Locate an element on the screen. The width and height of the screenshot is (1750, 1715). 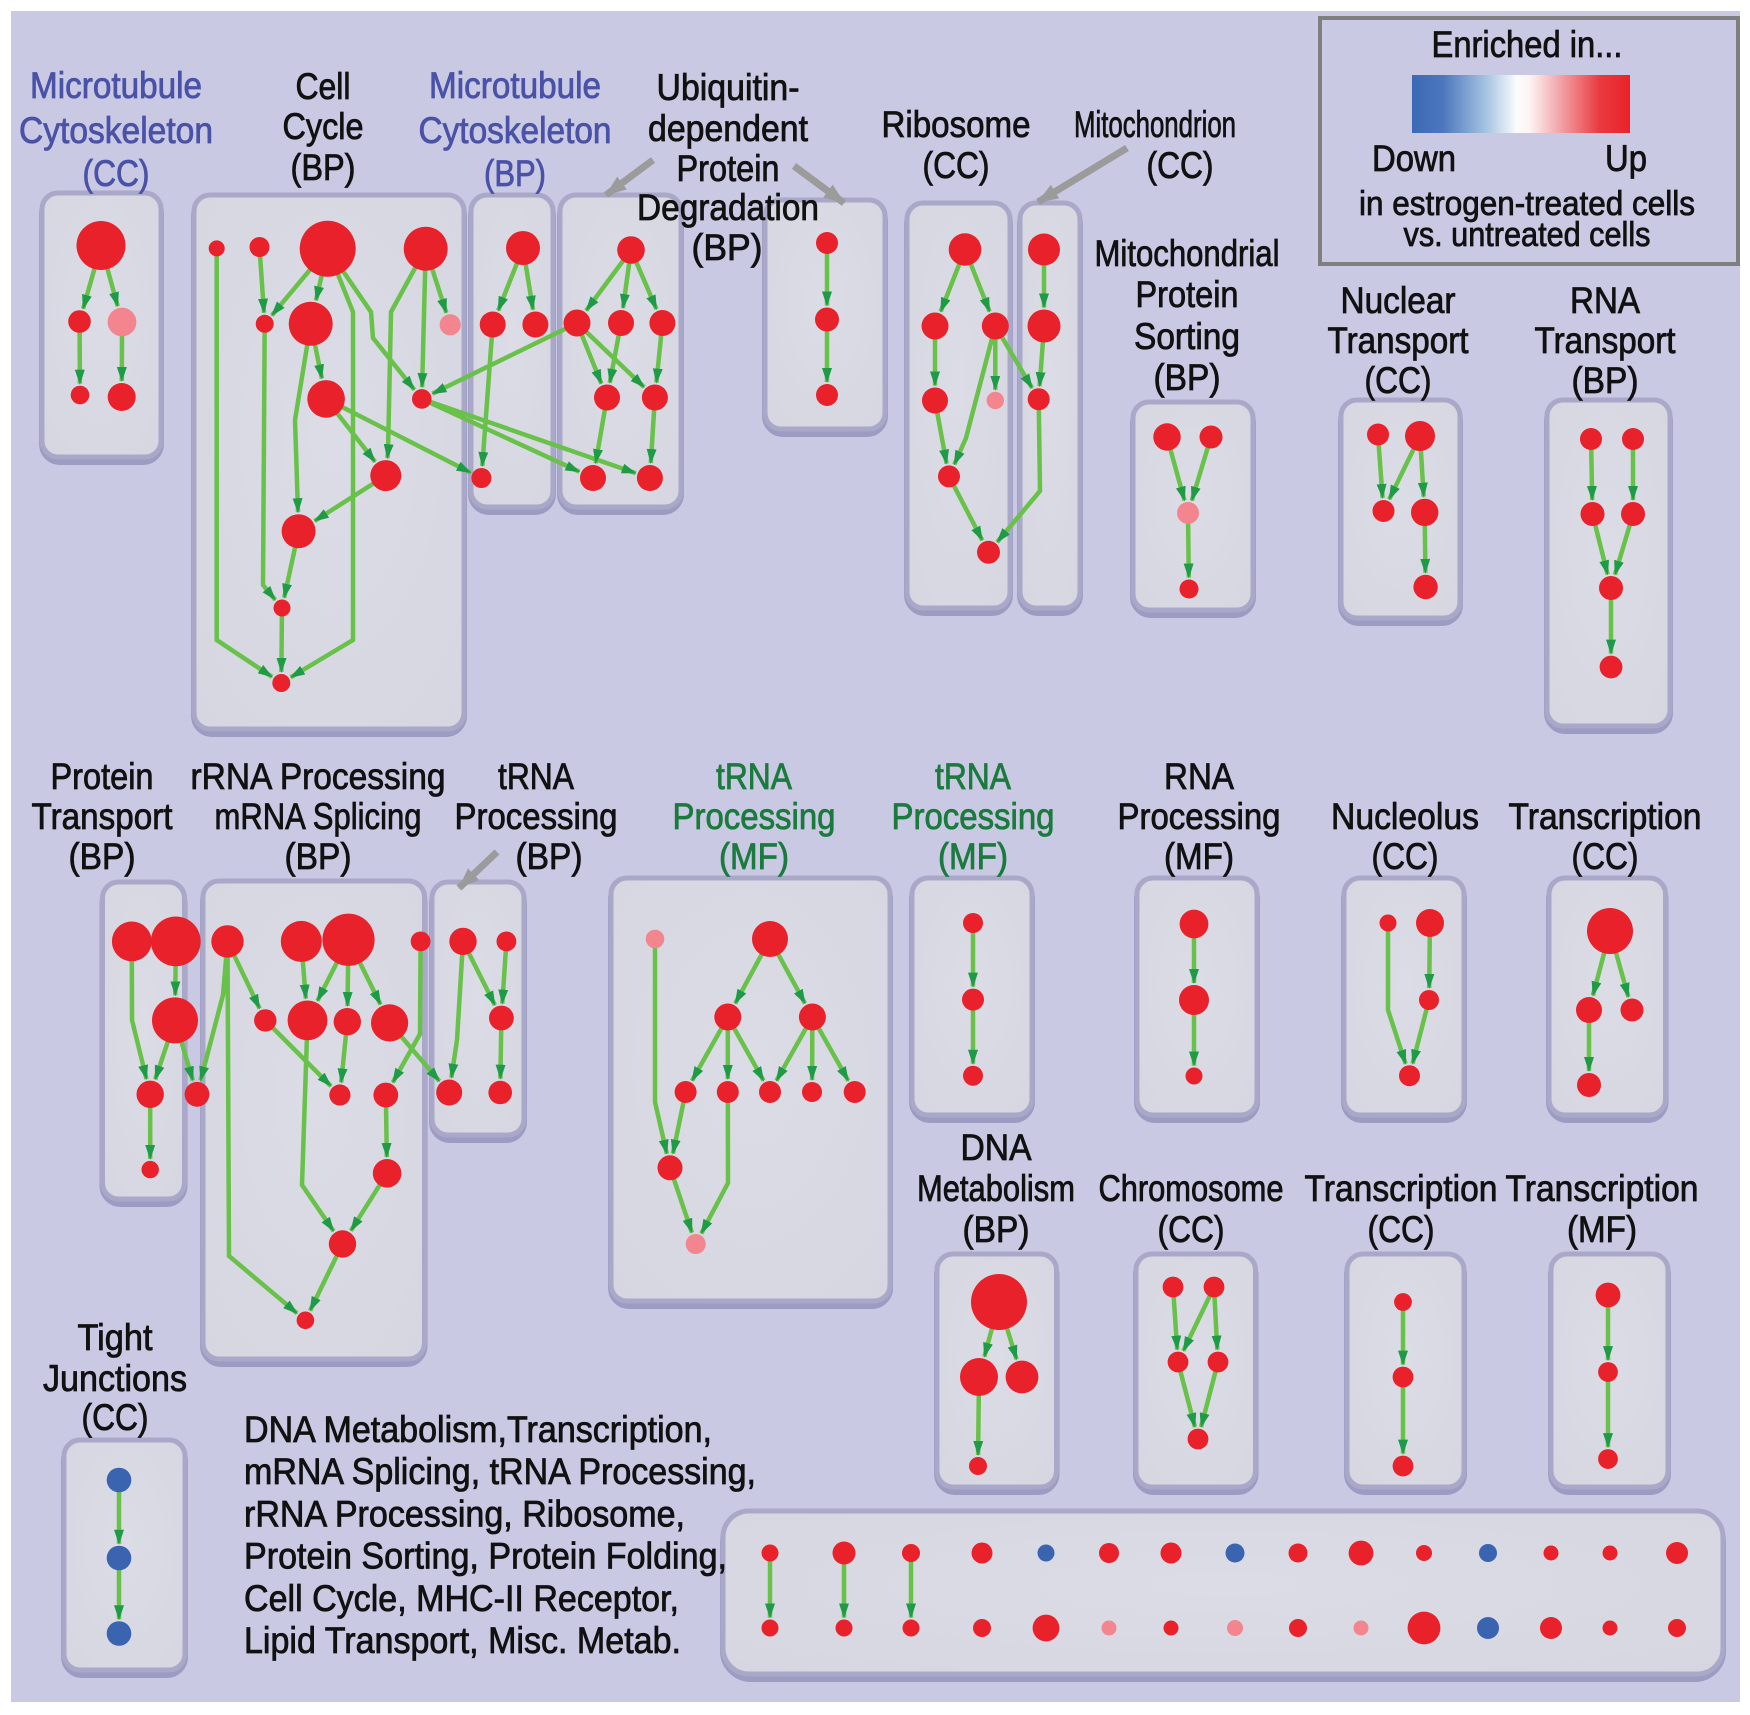
svg-text: rRNA Processing is located at coordinates (318, 776).